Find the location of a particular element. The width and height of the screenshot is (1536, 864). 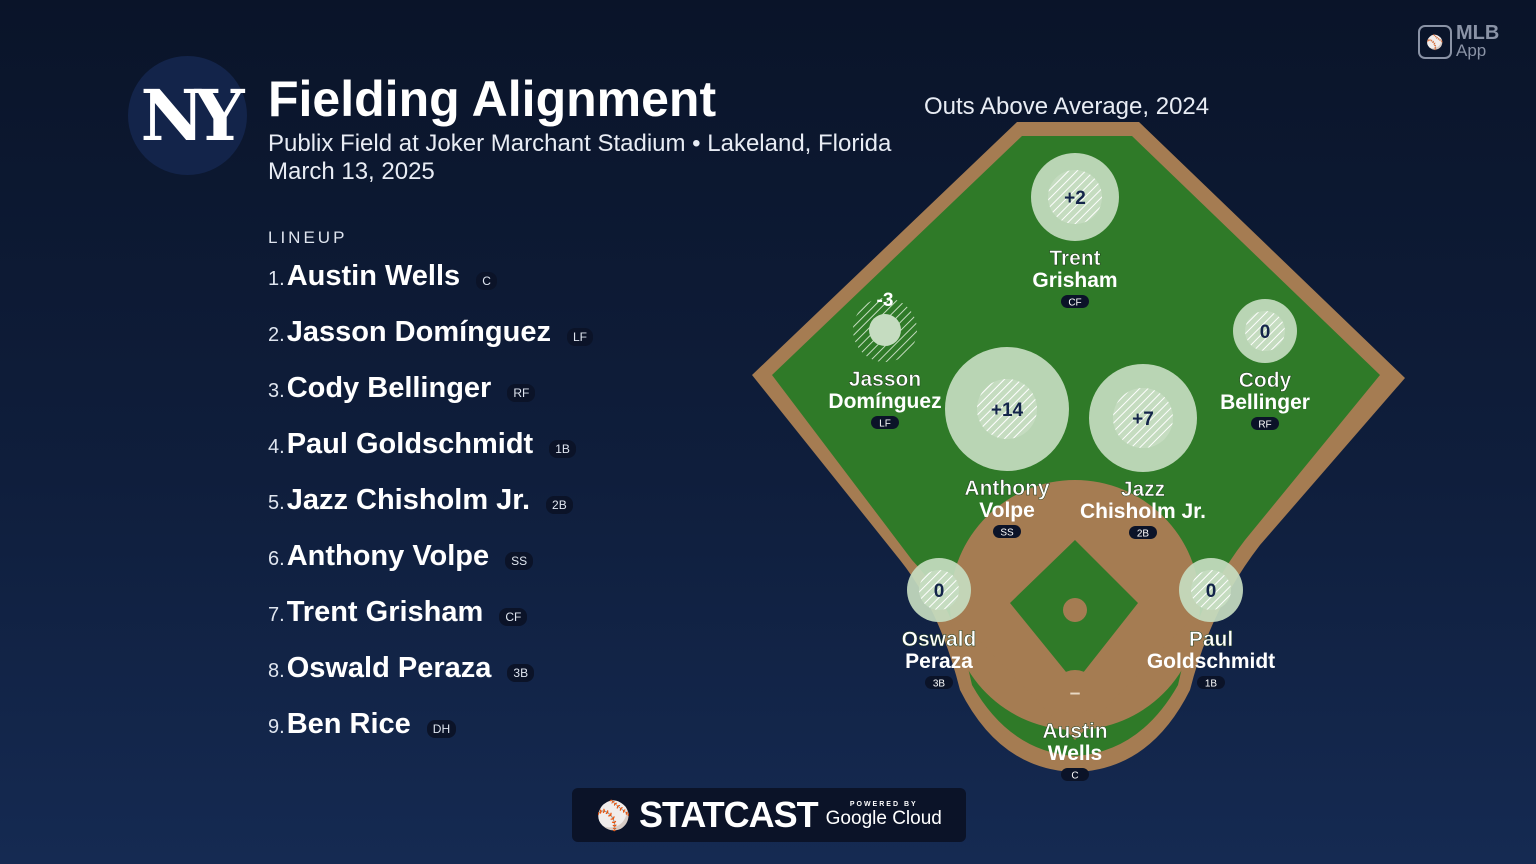

position-badge: RF is located at coordinates (521, 393).